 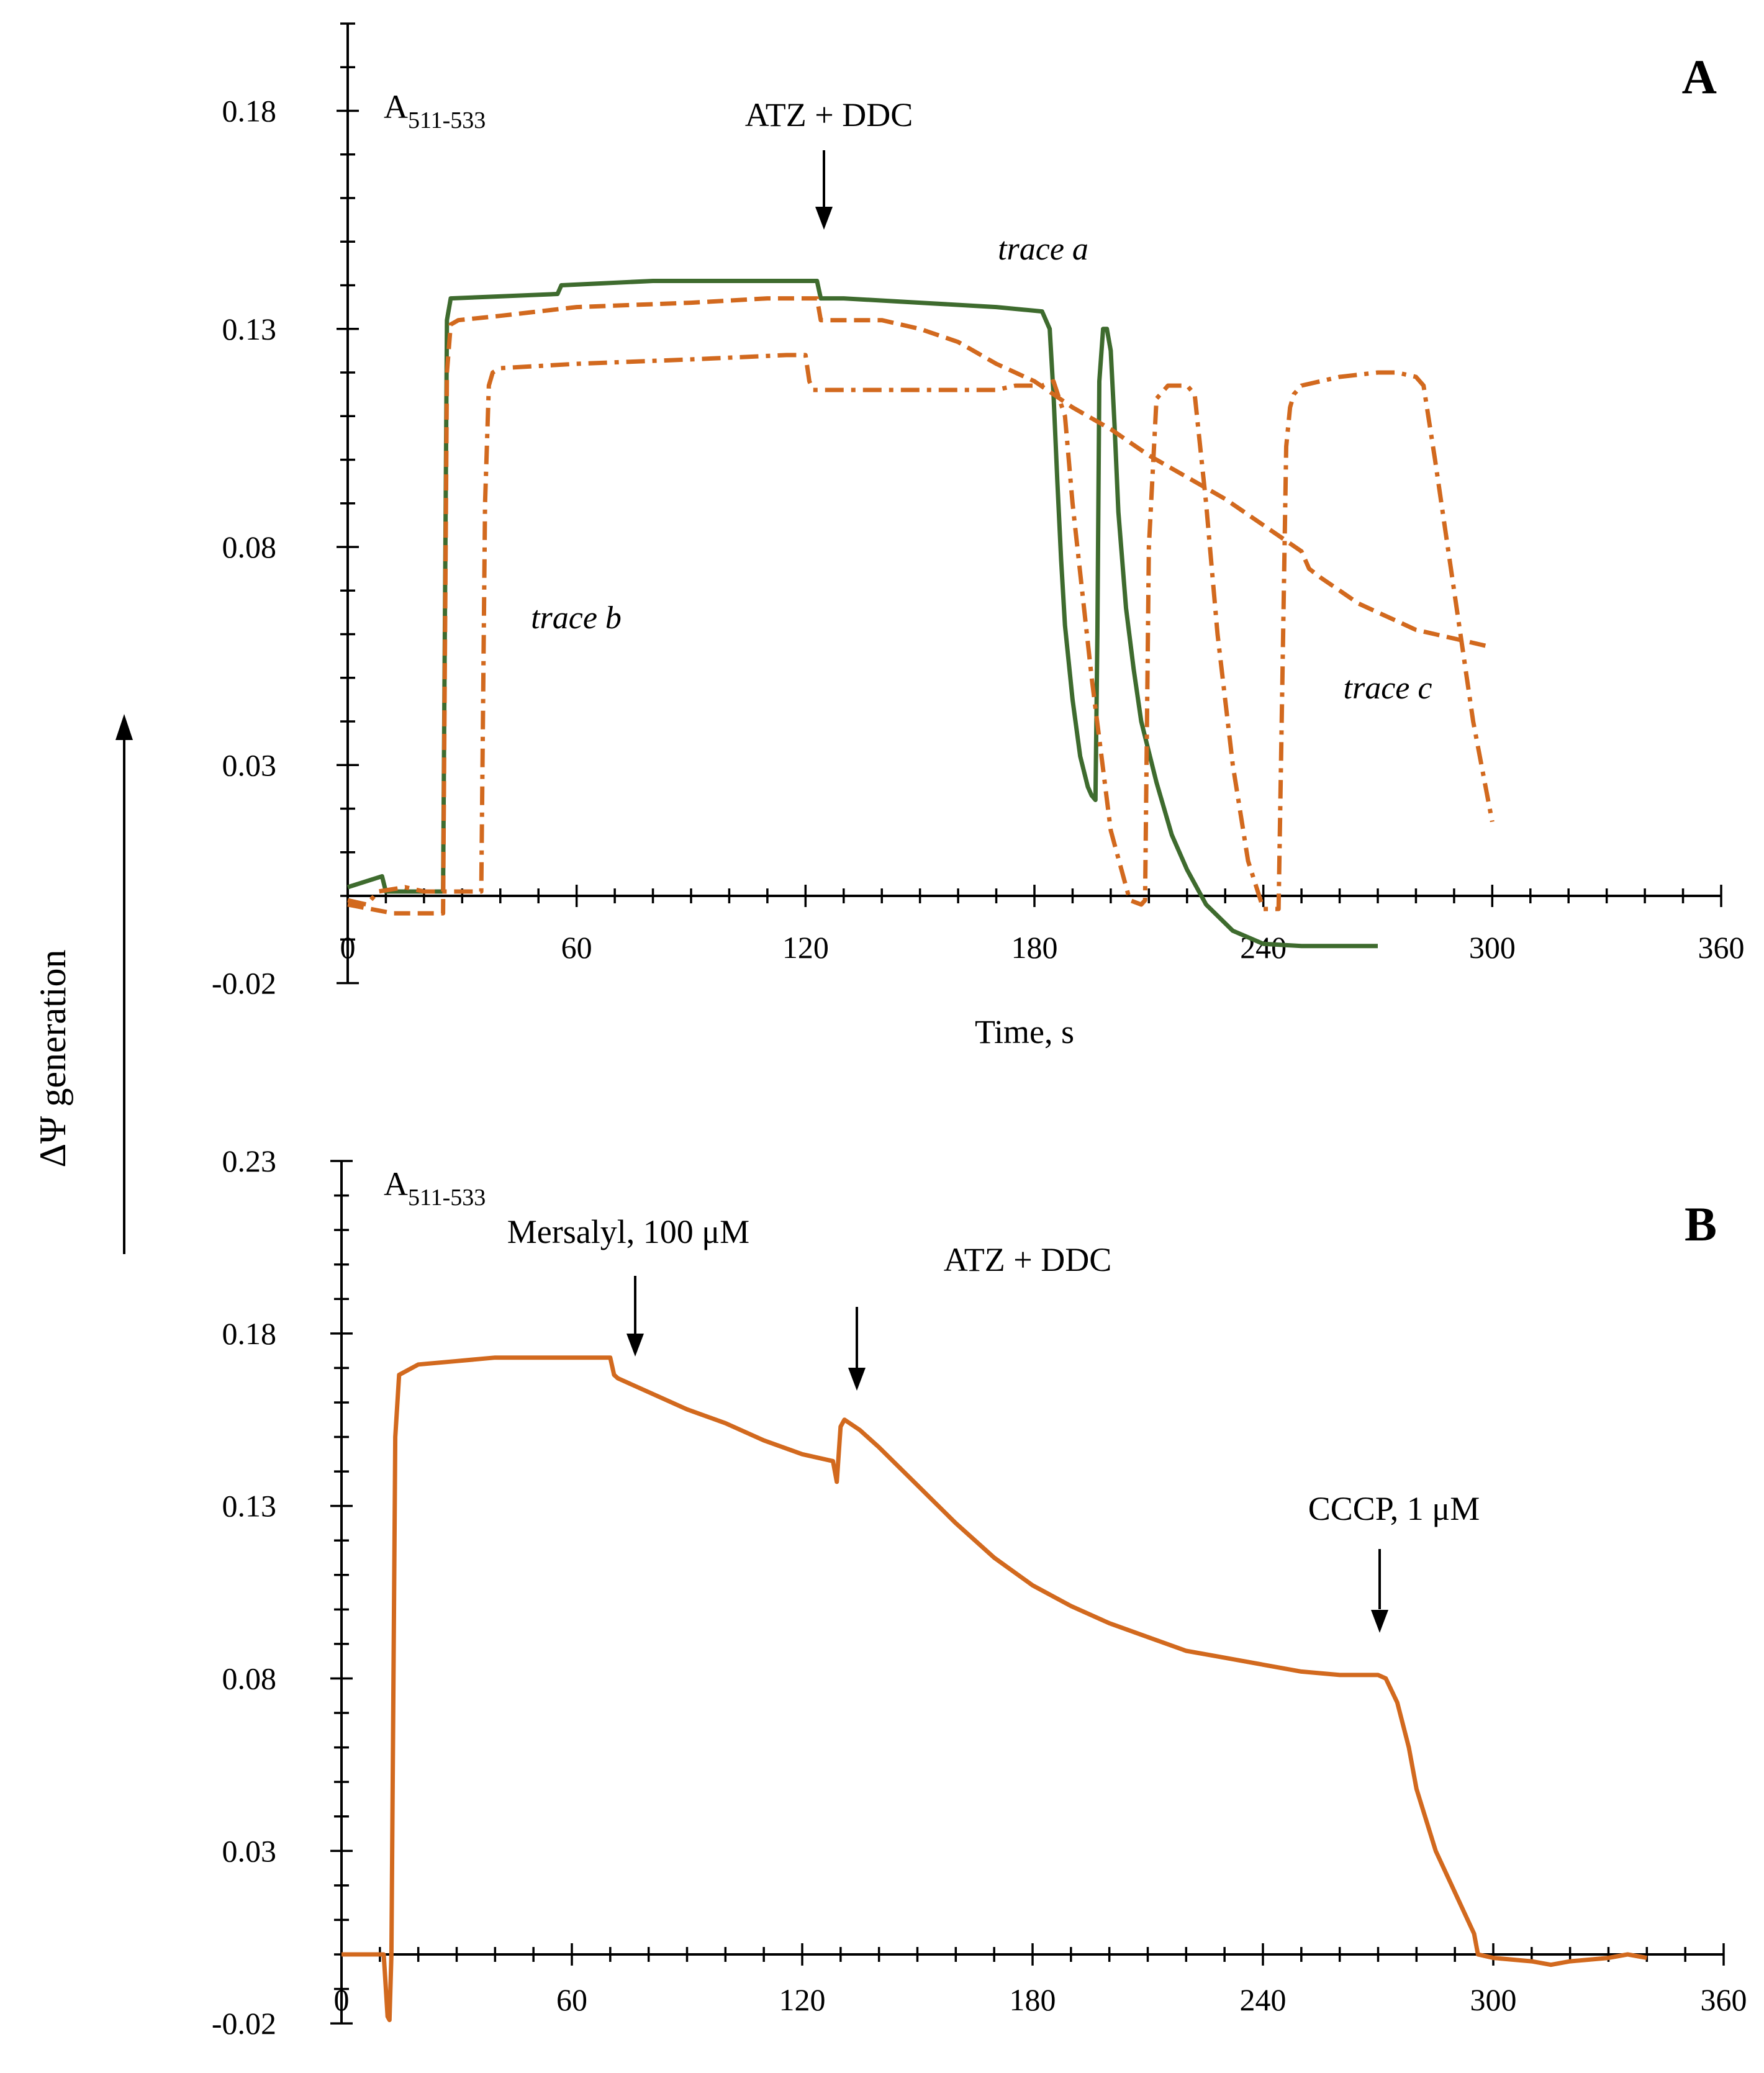 I want to click on delta-psi-label: ΔΨ generation, so click(x=52, y=1058).